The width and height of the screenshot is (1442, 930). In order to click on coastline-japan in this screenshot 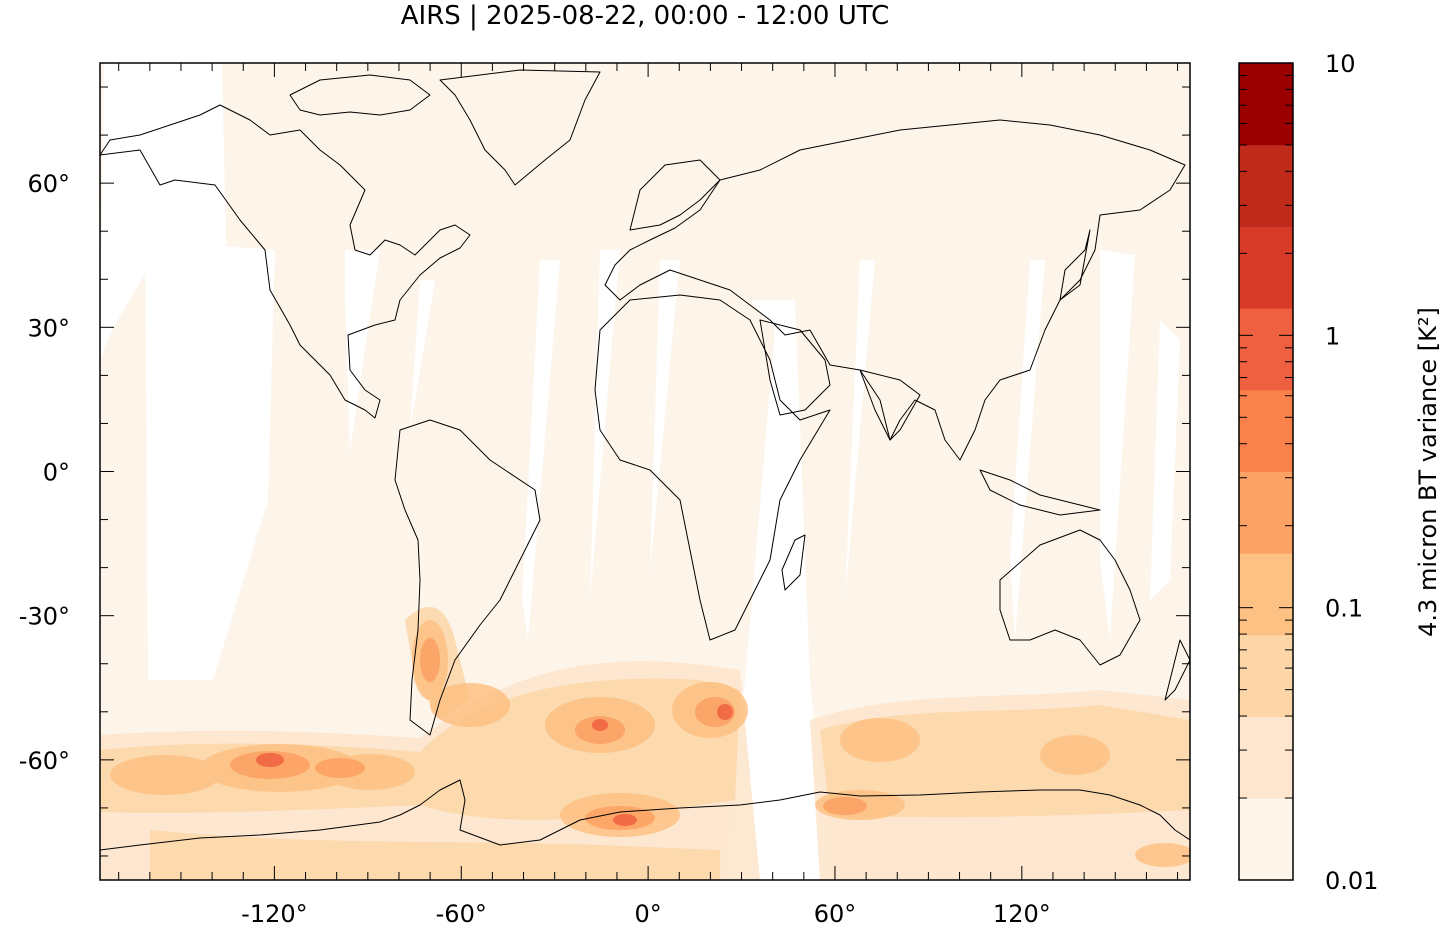, I will do `click(1075, 265)`.